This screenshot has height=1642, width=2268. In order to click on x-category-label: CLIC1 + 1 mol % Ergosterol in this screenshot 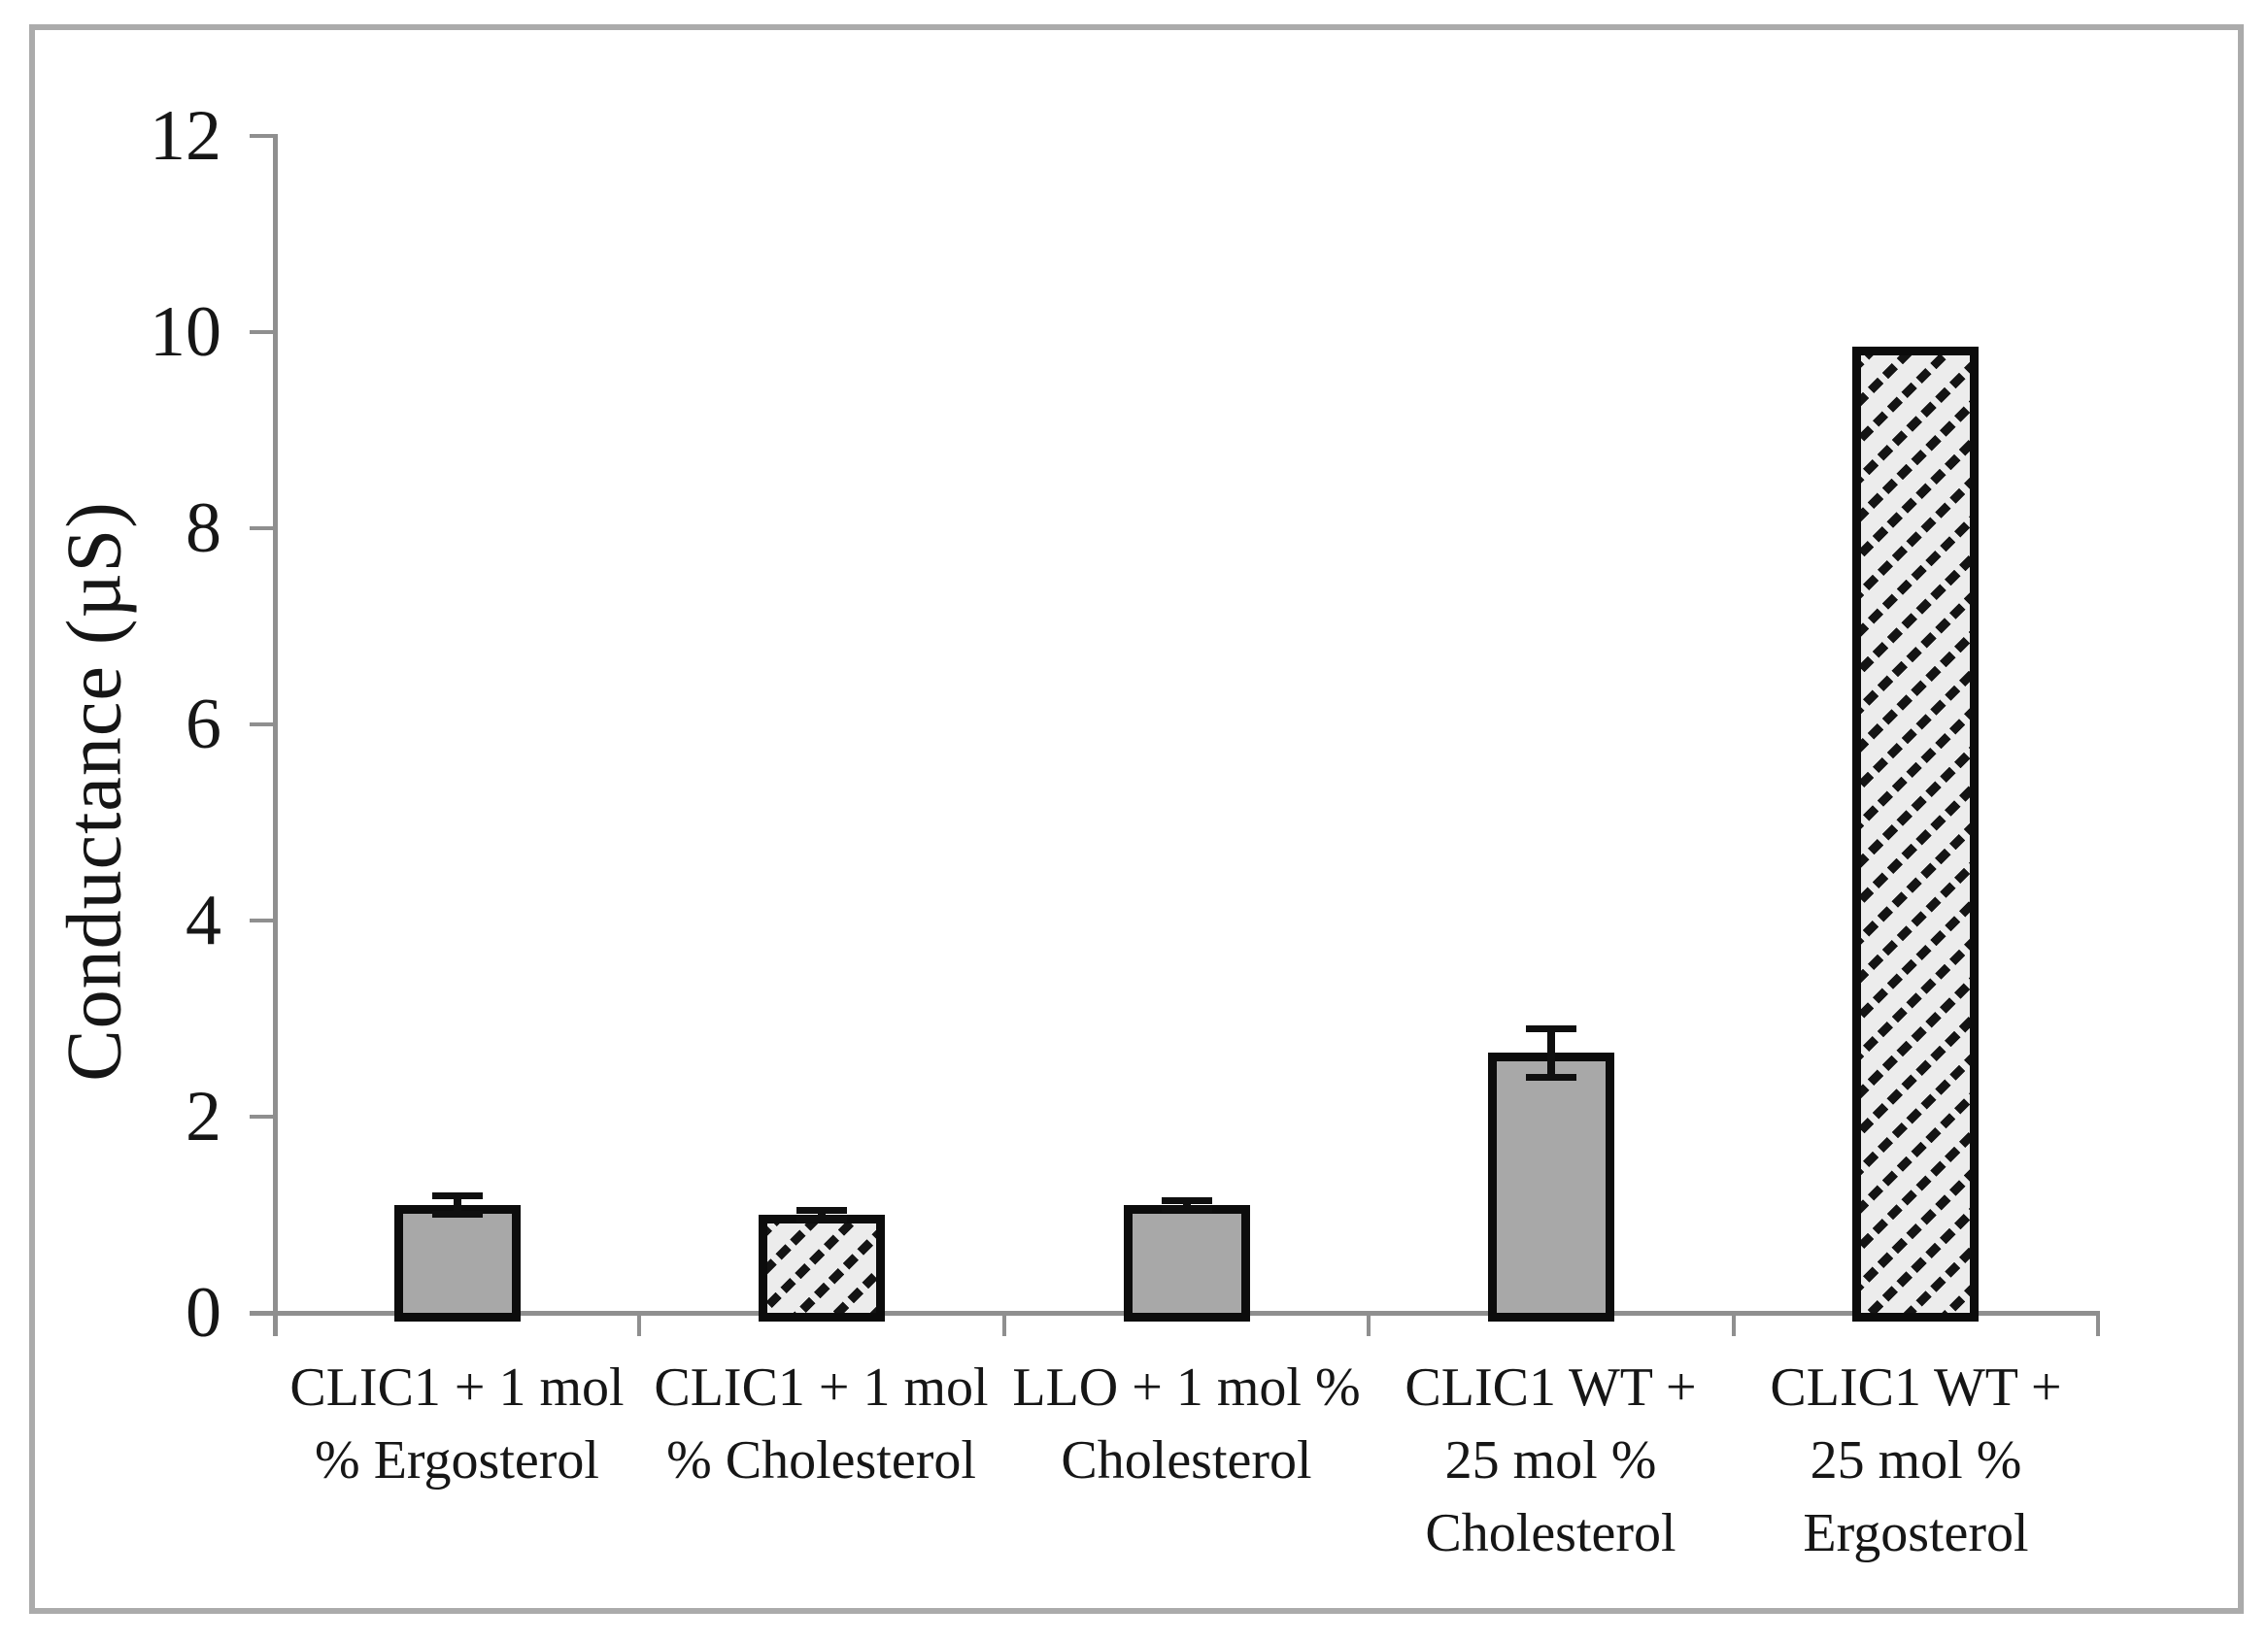, I will do `click(457, 1424)`.